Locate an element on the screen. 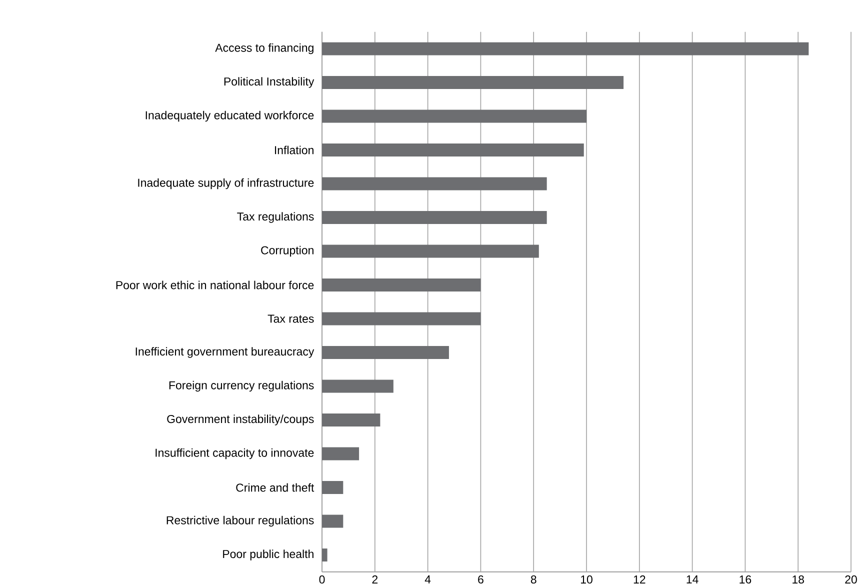  x-tick-label: 8 is located at coordinates (533, 579).